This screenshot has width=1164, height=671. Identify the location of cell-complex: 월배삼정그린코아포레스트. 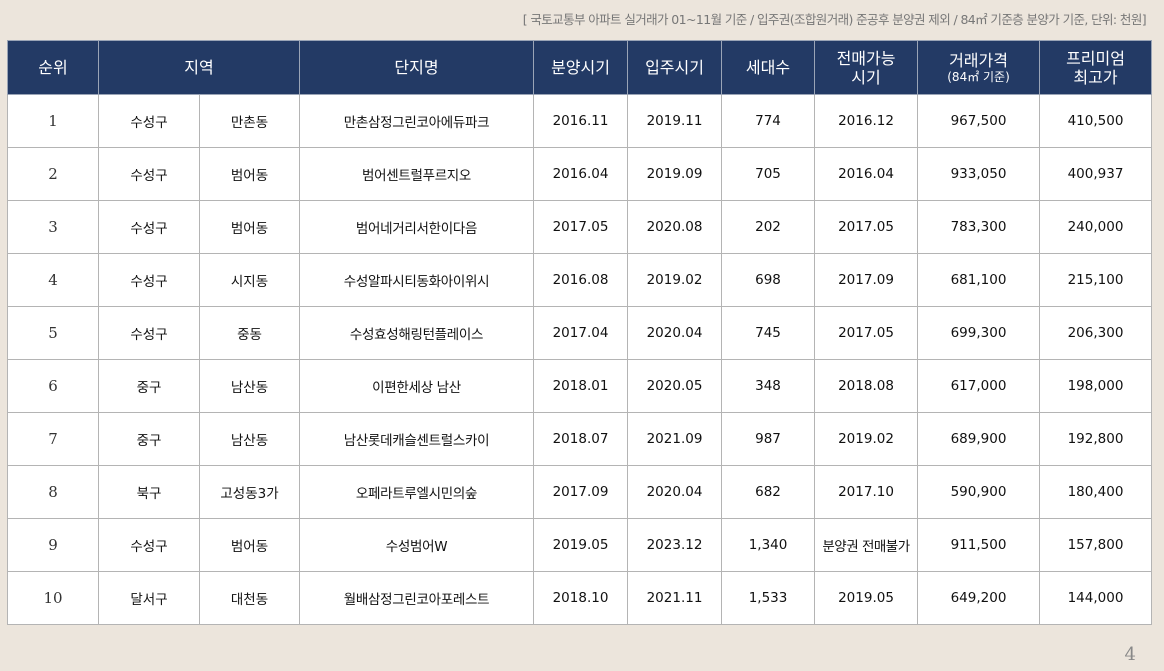
(417, 598).